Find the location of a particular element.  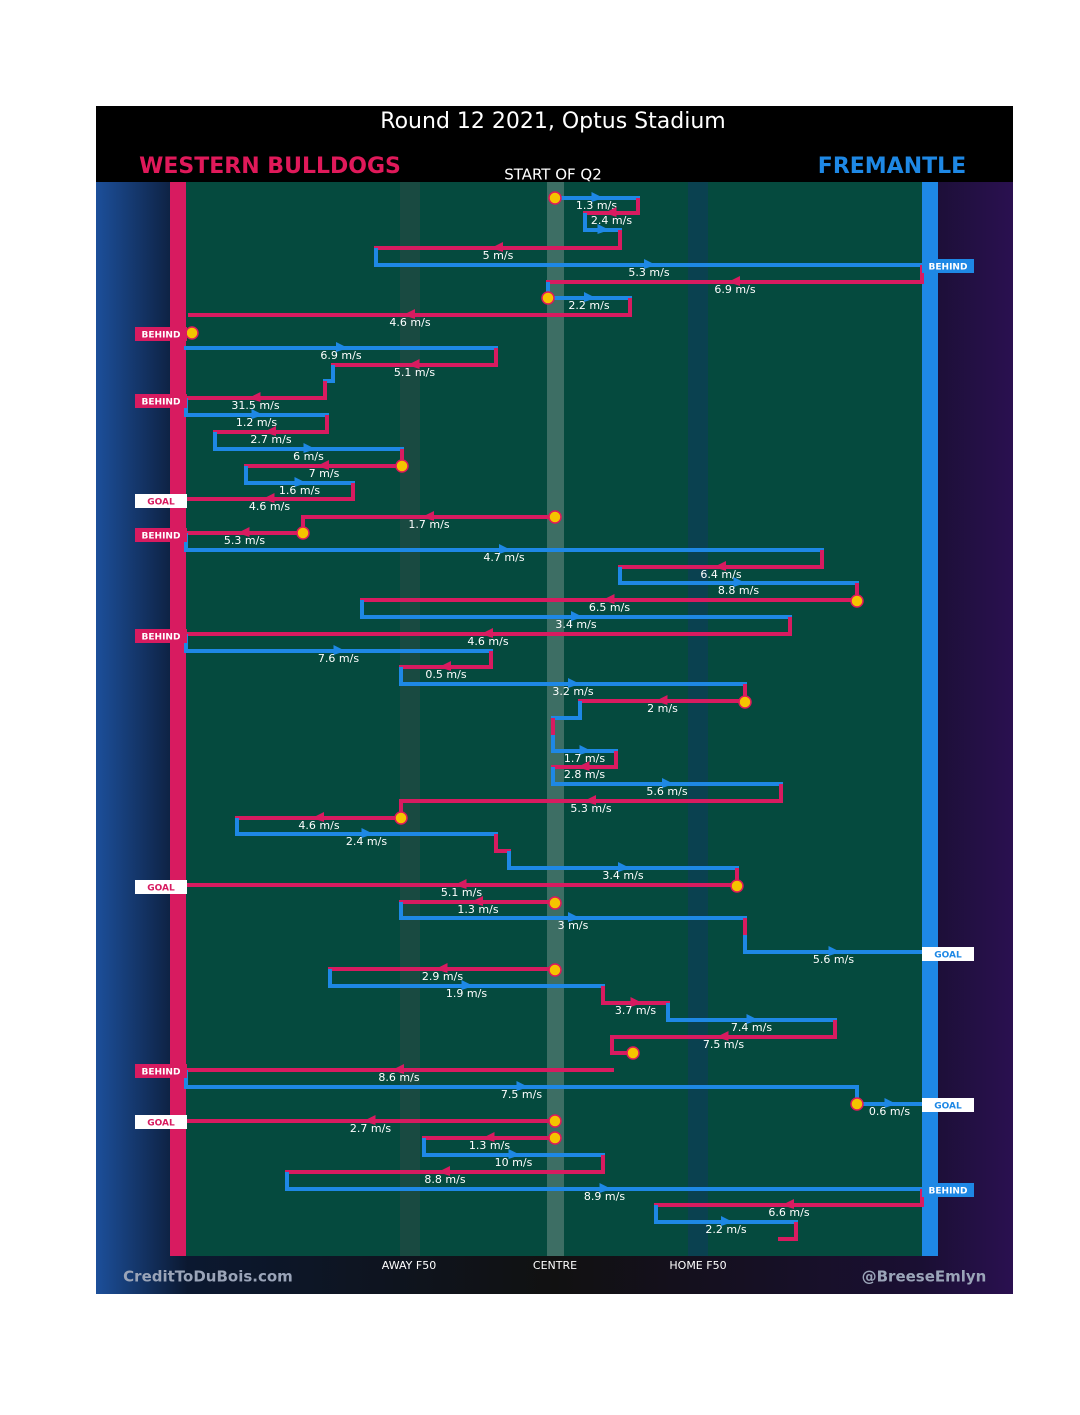

speed-label: 1.6 m/s is located at coordinates (299, 490).